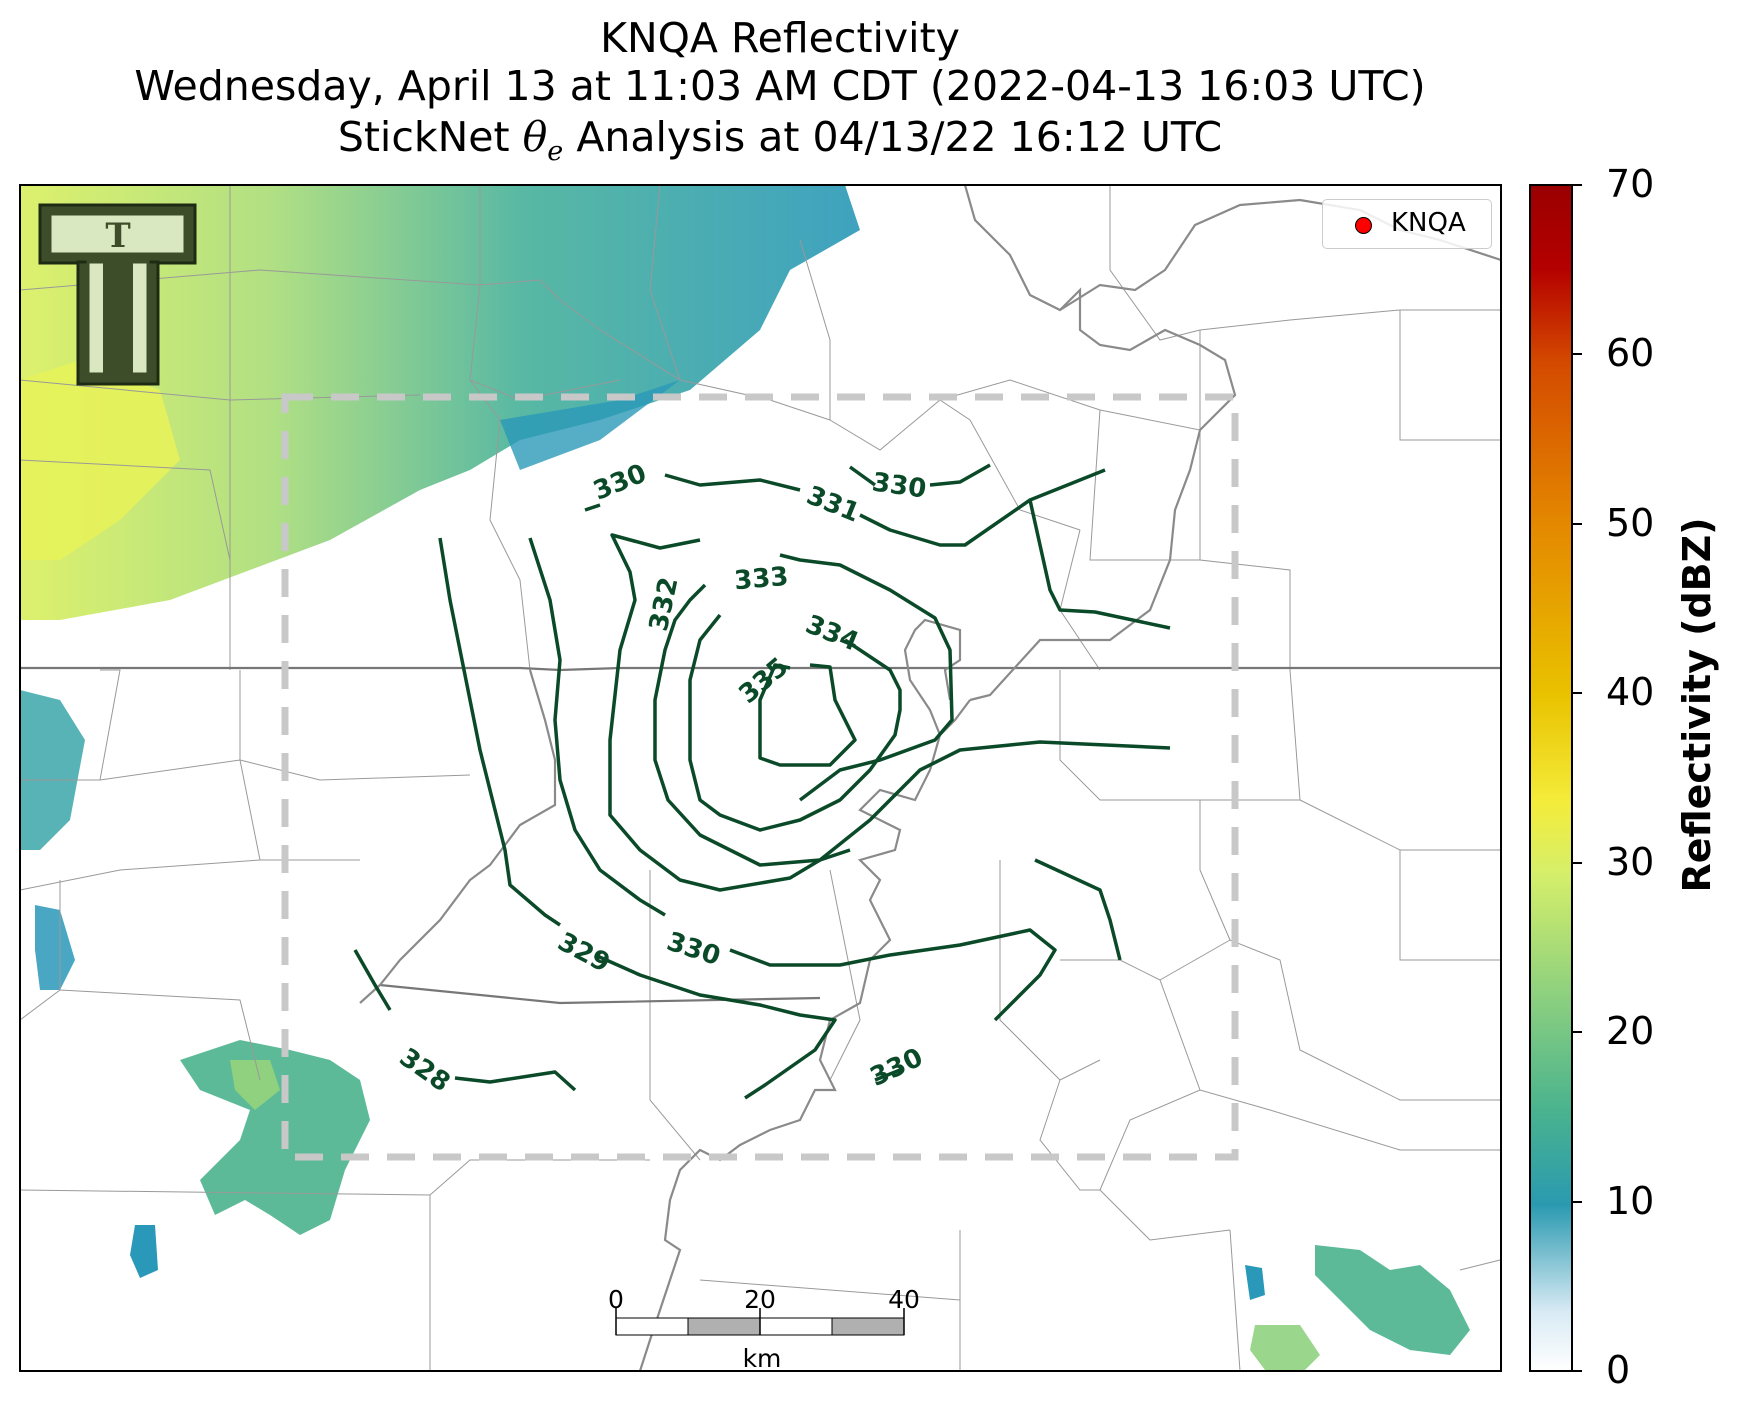  I want to click on legend-label: KNQA, so click(1428, 223).